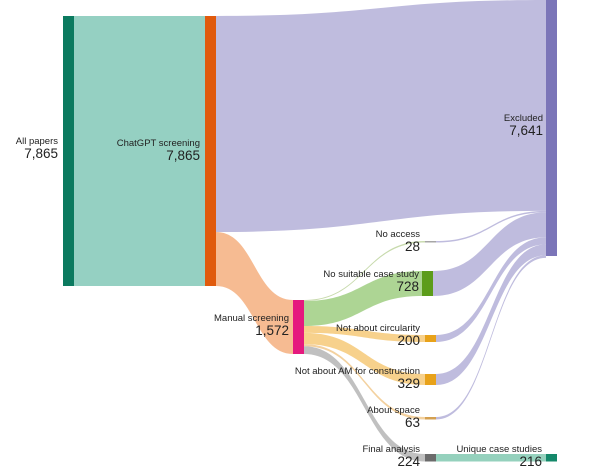 This screenshot has width=600, height=474. I want to click on manual-screening-count: 1,572, so click(272, 330).